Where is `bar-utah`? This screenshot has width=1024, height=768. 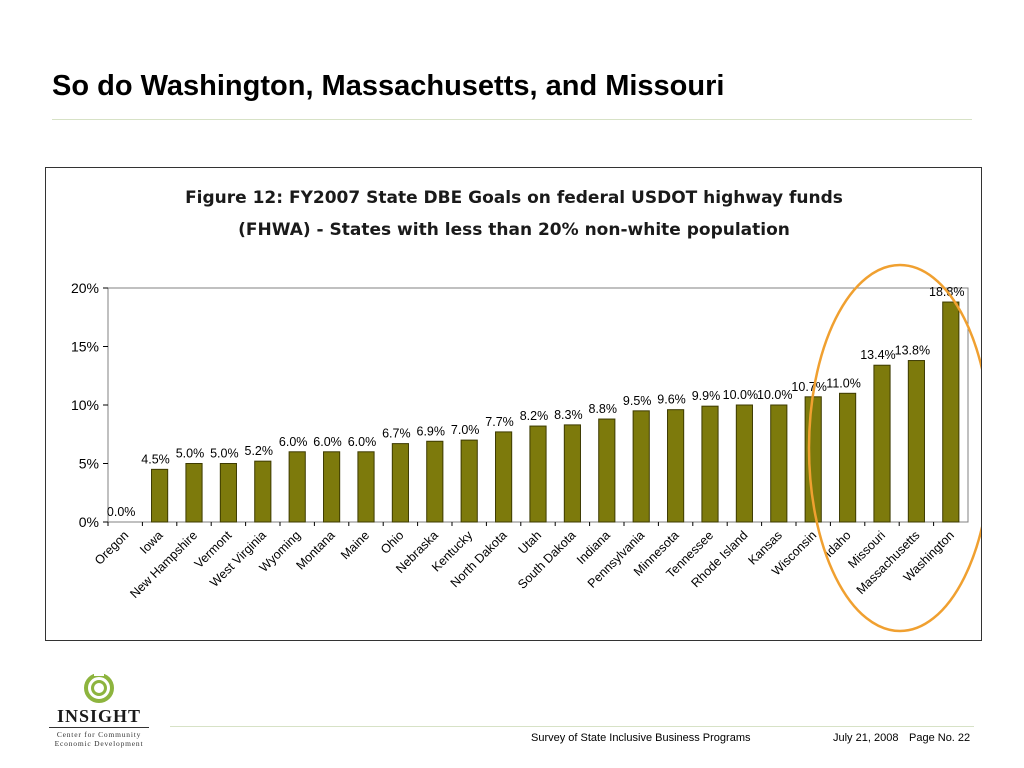 bar-utah is located at coordinates (538, 474).